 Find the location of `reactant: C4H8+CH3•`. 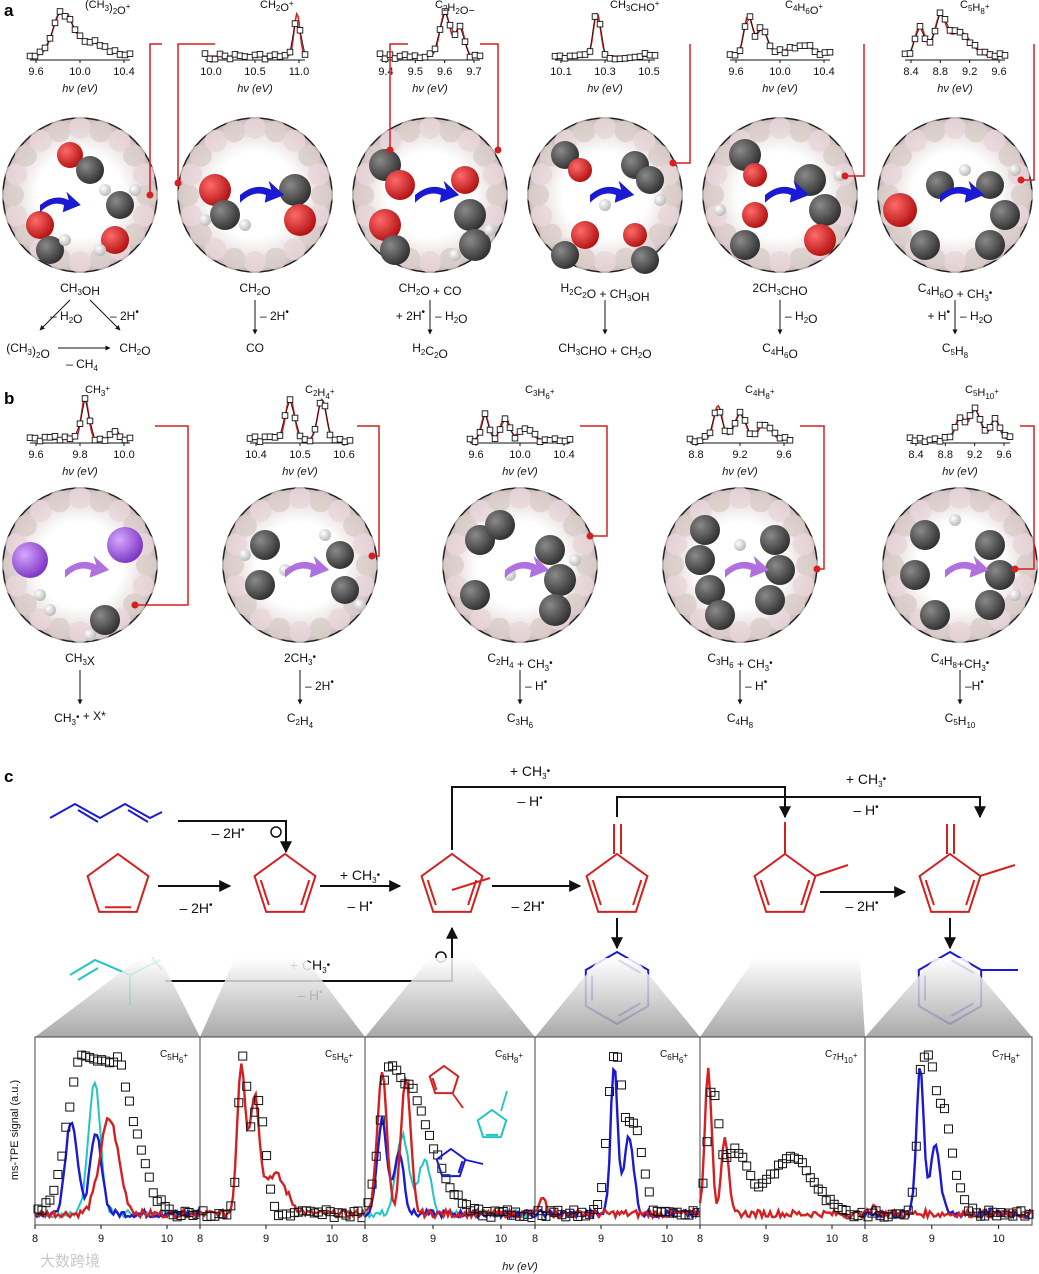

reactant: C4H8+CH3• is located at coordinates (960, 662).